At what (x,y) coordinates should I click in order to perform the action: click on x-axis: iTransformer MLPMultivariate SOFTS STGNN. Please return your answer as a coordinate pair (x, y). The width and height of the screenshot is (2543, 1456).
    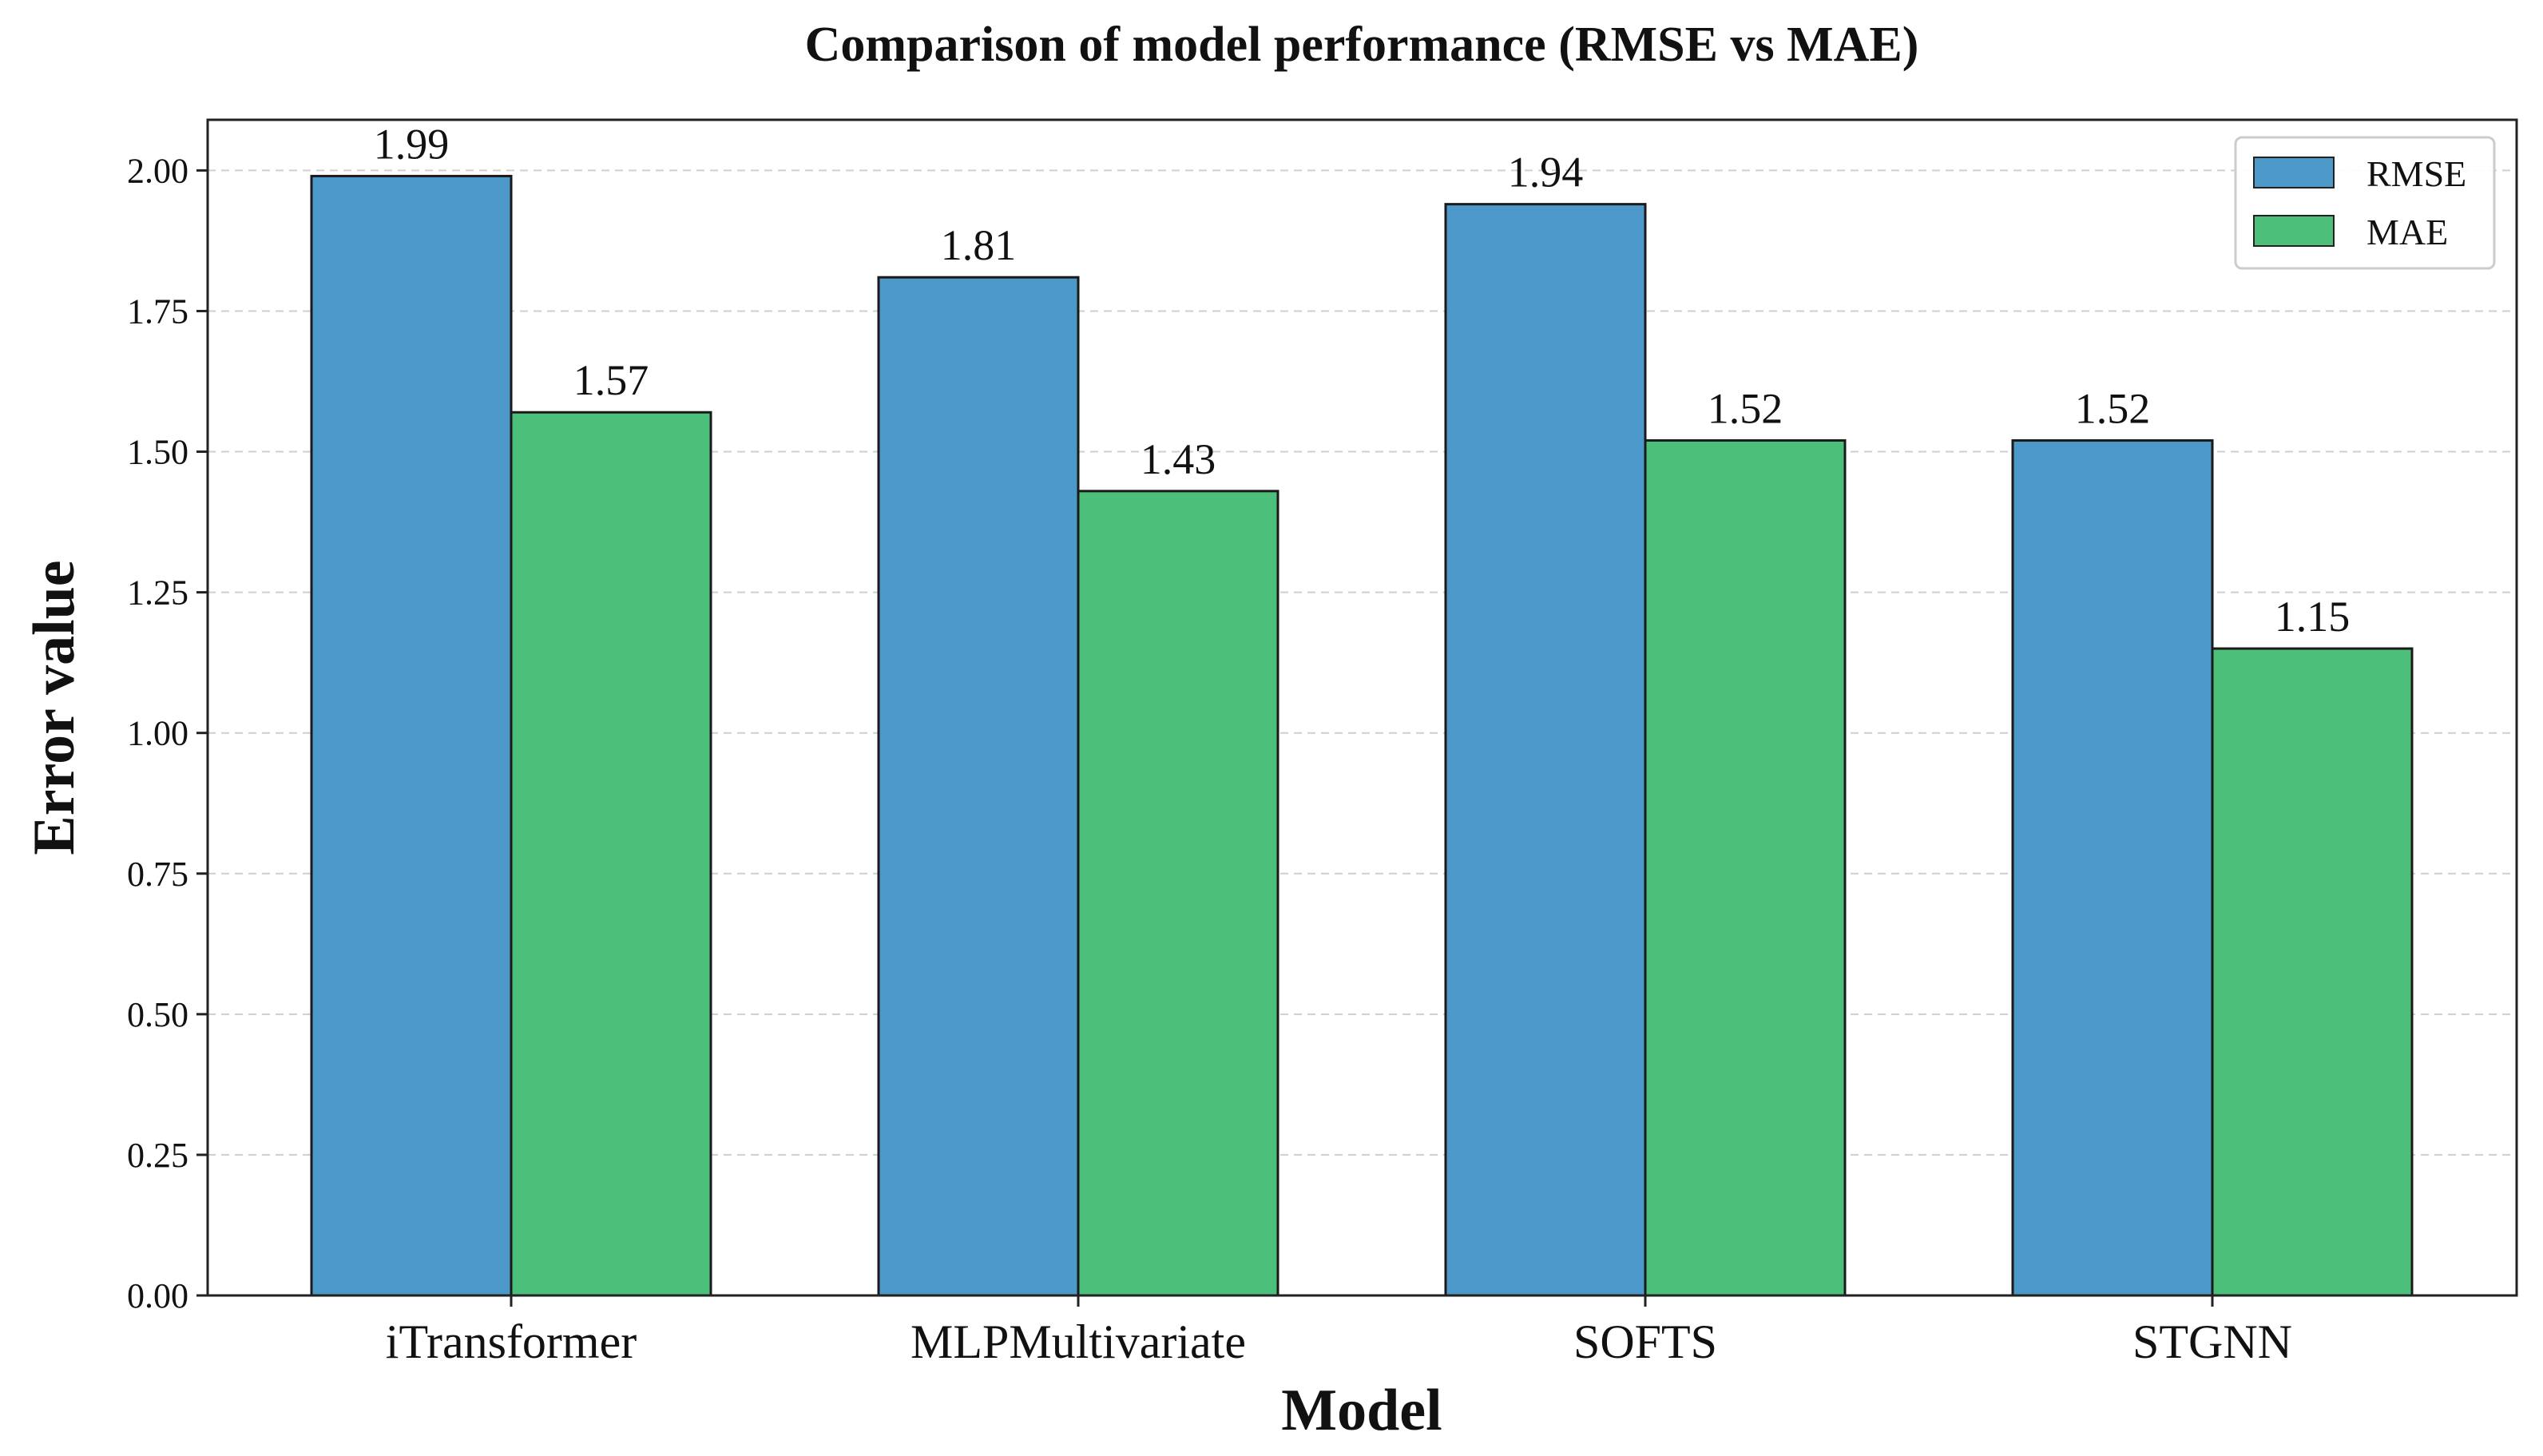
    Looking at the image, I should click on (1339, 1331).